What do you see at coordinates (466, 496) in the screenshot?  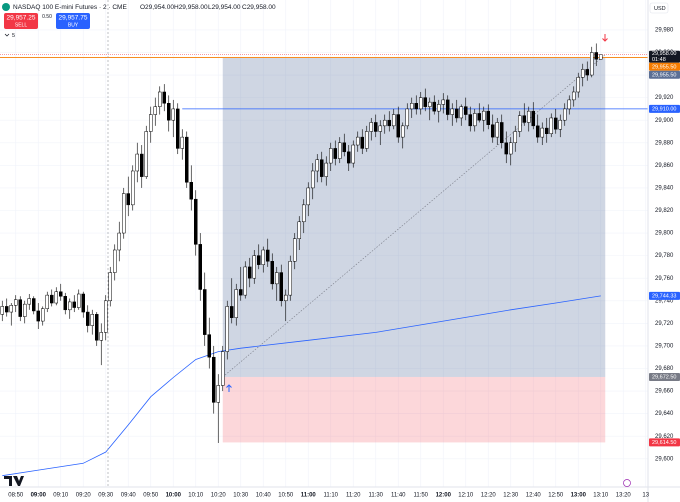 I see `x-tick-label: 12:10` at bounding box center [466, 496].